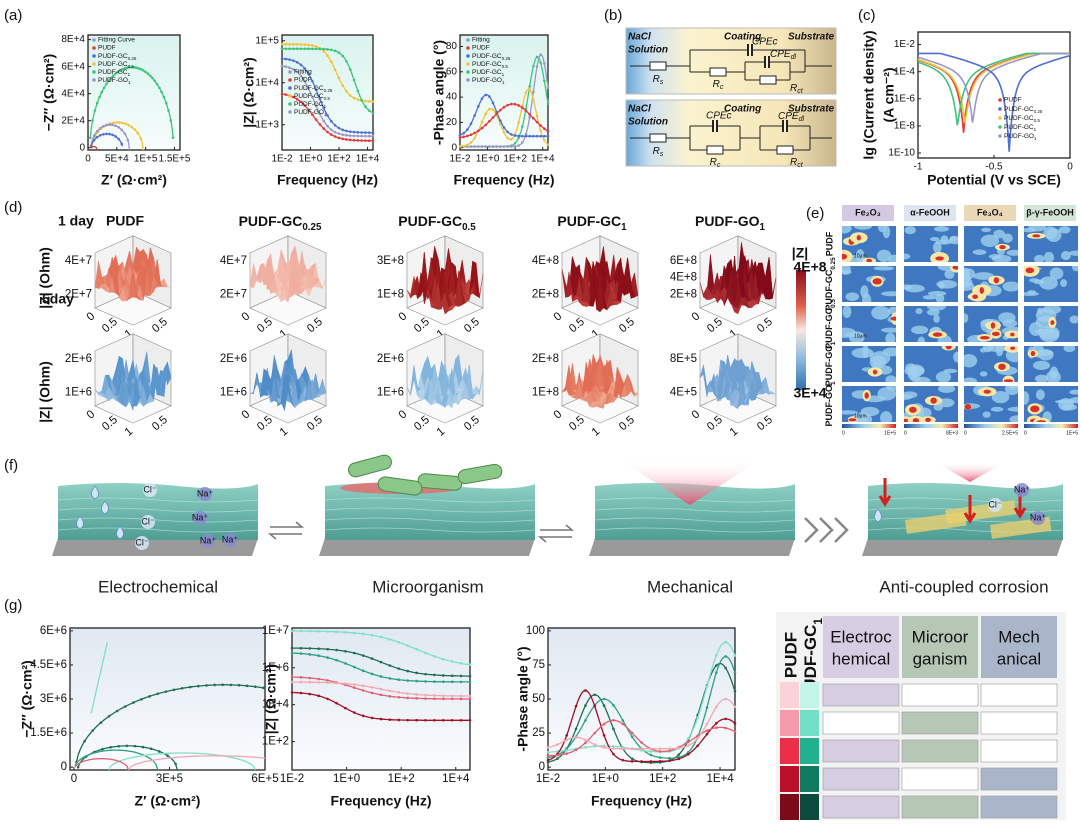  I want to click on y-tick-label: 4E+4, so click(73, 93).